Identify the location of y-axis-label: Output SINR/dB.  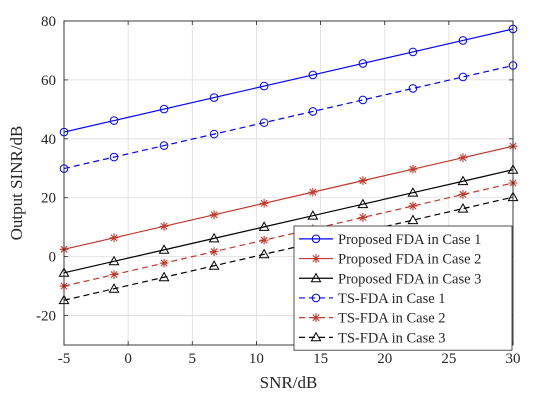
(16, 183).